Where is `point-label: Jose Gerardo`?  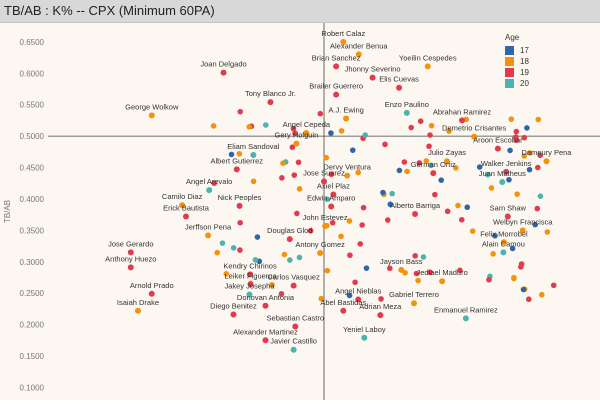
point-label: Jose Gerardo is located at coordinates (130, 243).